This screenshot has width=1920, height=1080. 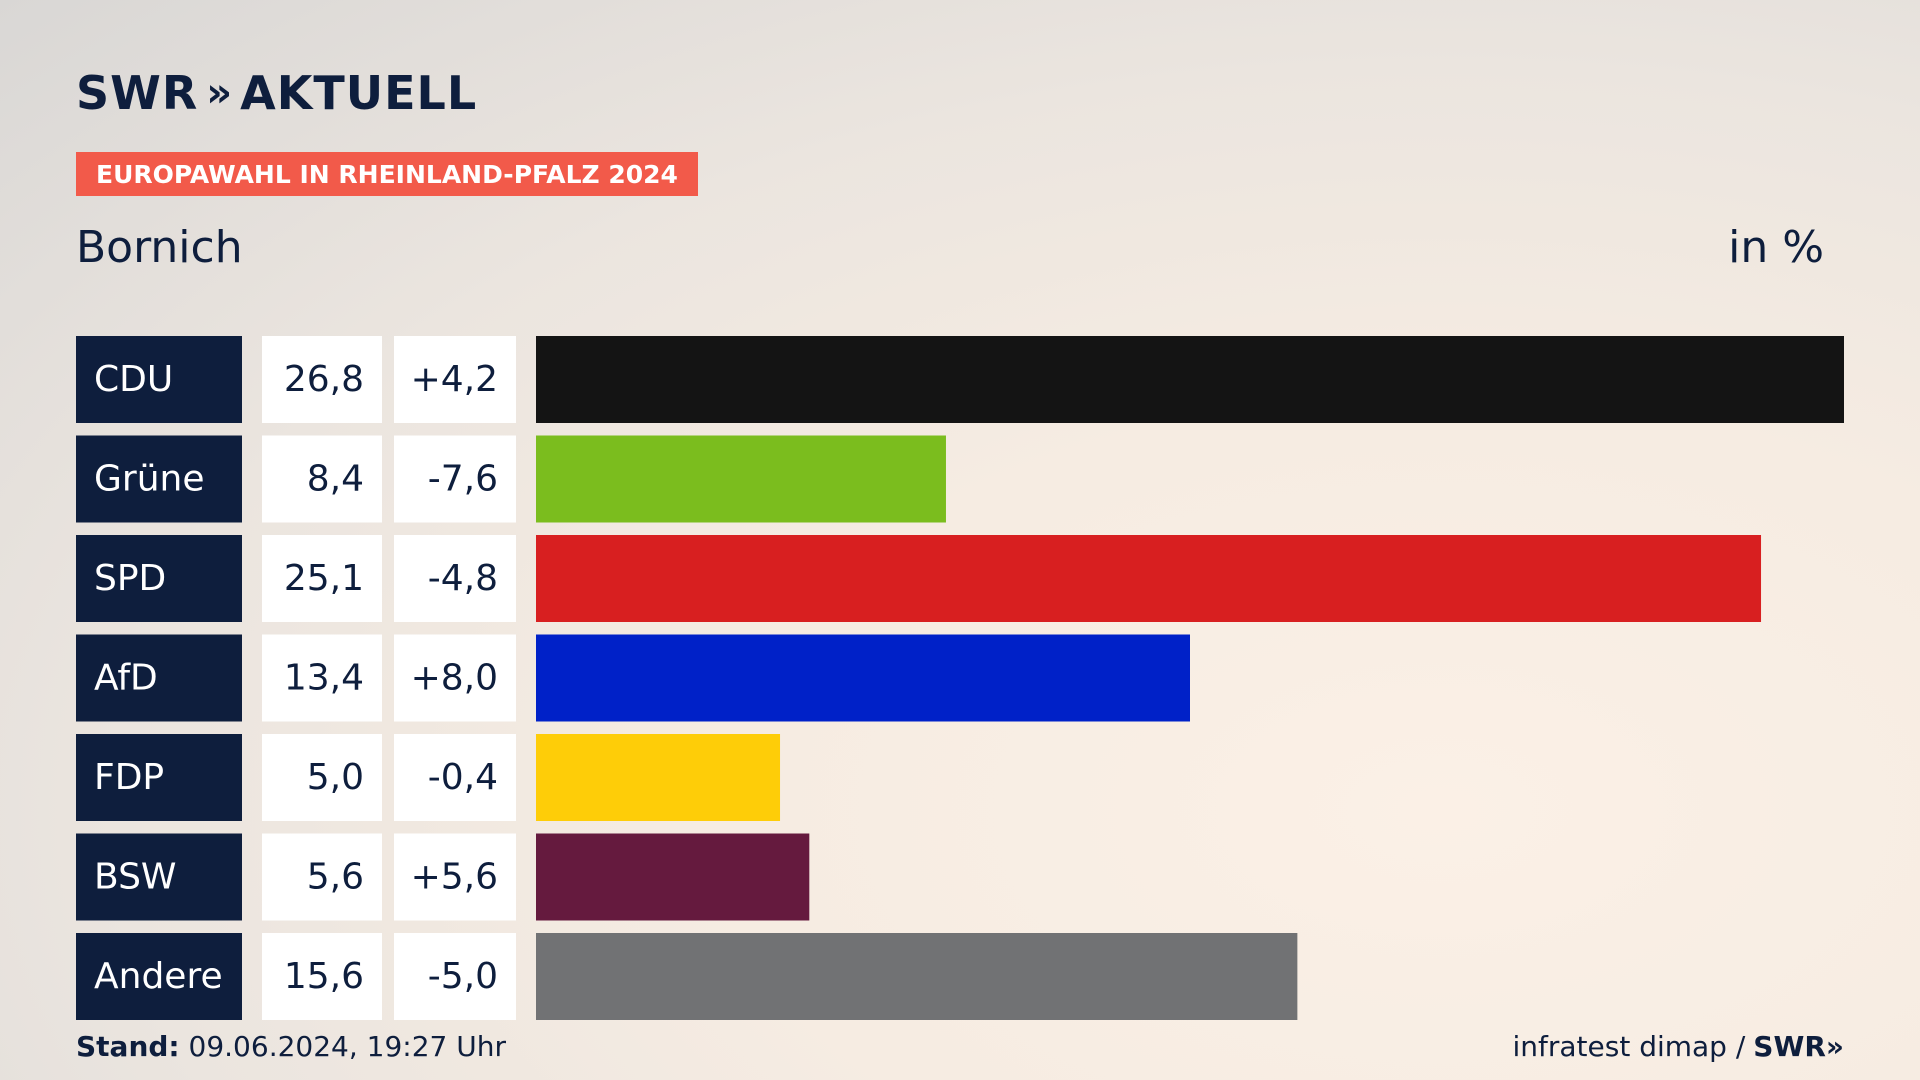 I want to click on party-label-box-bsw, so click(x=159, y=877).